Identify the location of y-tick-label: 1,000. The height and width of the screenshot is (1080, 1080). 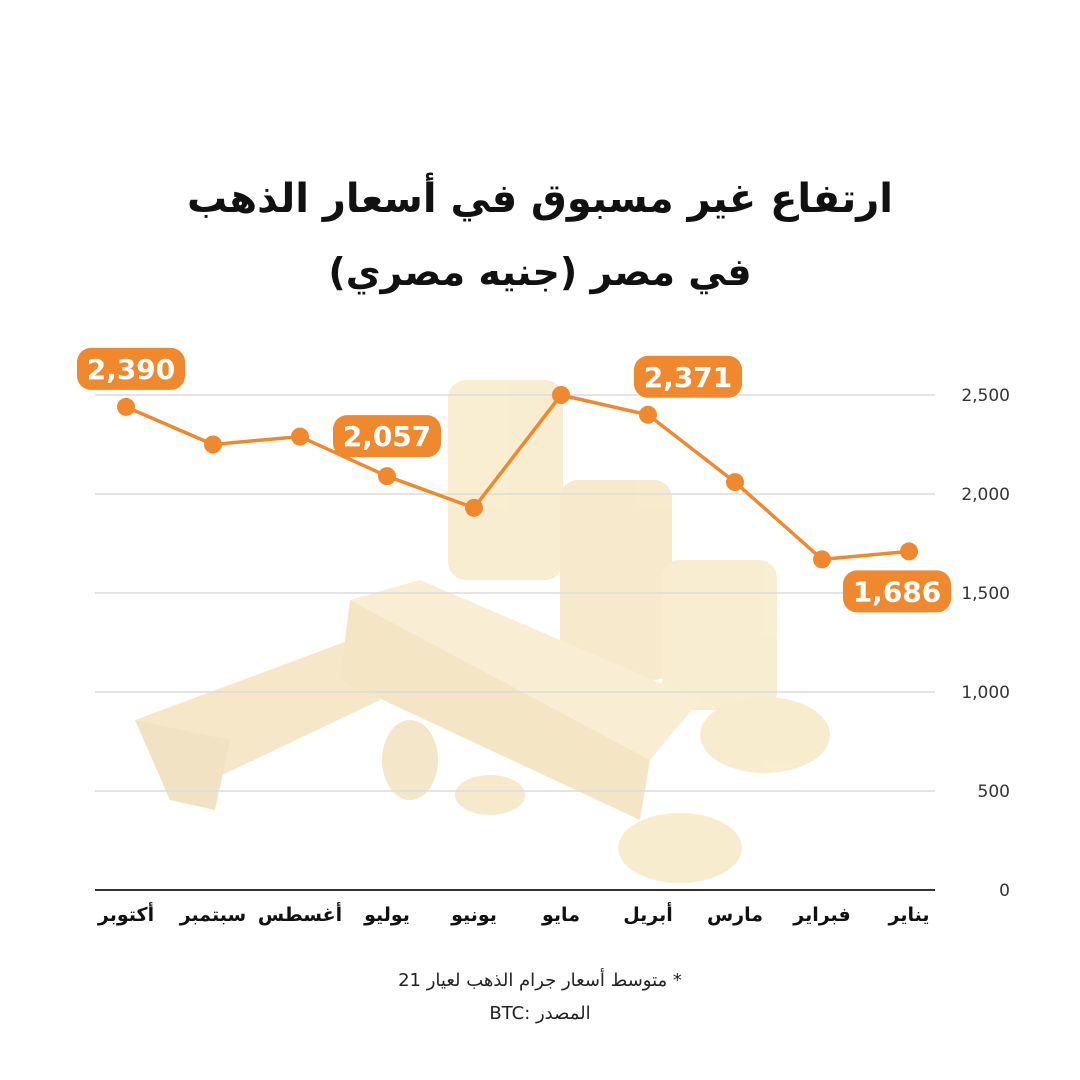
(985, 693).